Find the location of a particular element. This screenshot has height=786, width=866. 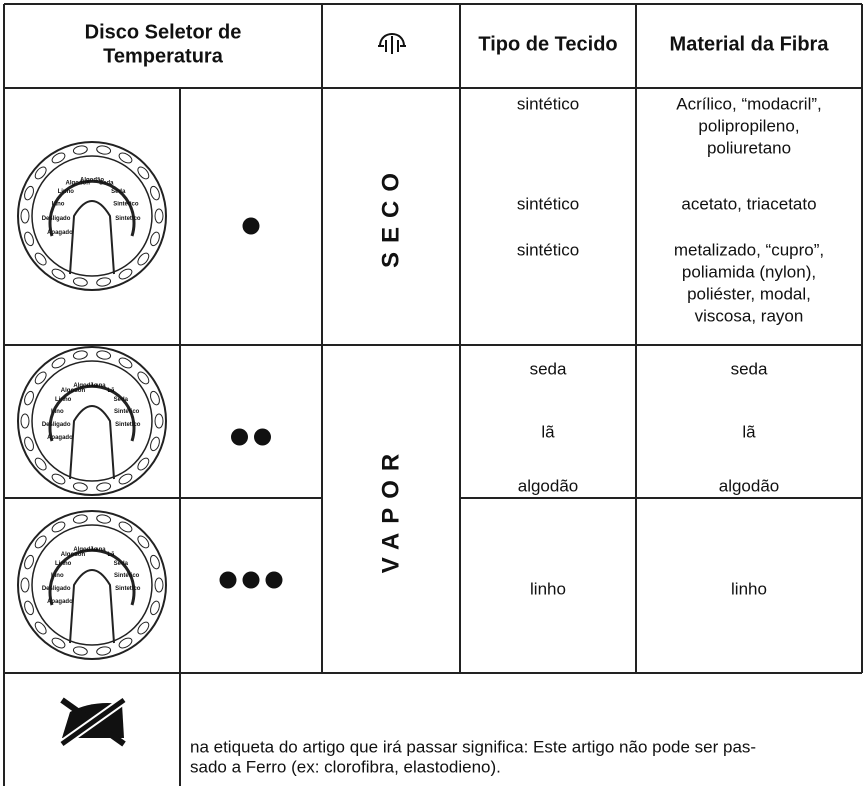

fiber-material: poliuretano is located at coordinates (749, 147).